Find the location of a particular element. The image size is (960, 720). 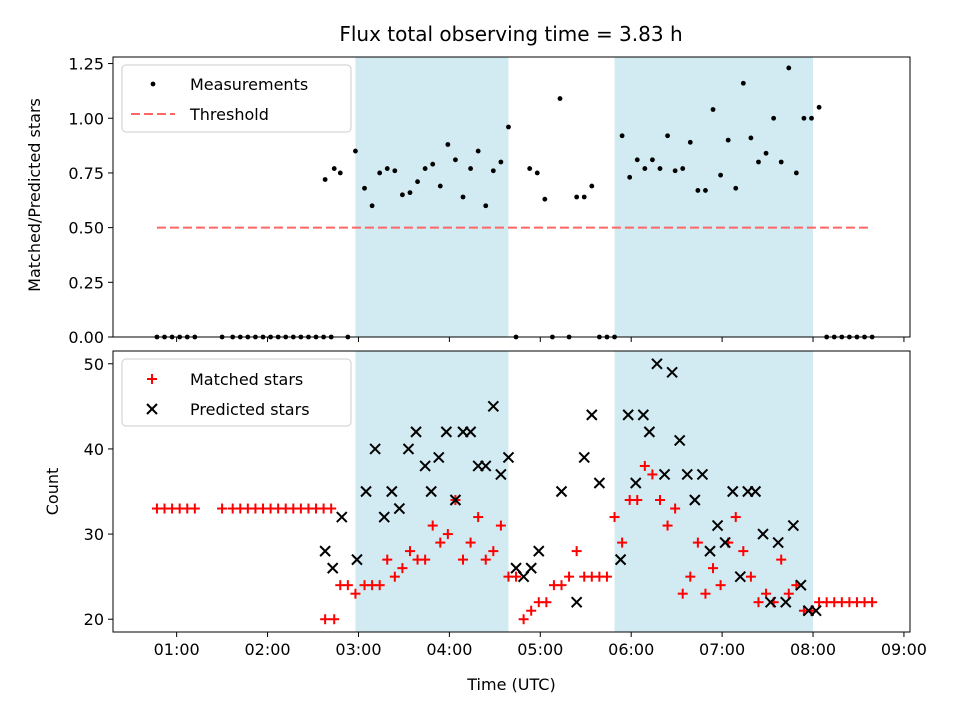

y-tick-label: 0.00 is located at coordinates (86, 337).